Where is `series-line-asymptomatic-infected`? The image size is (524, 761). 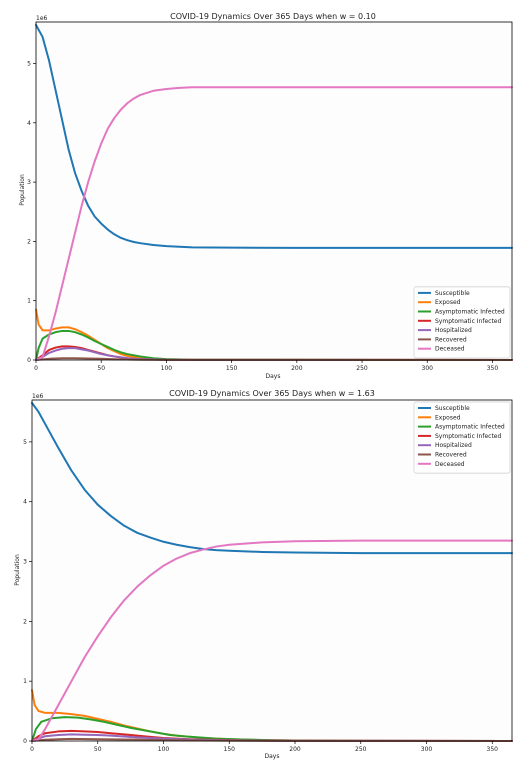 series-line-asymptomatic-infected is located at coordinates (274, 345).